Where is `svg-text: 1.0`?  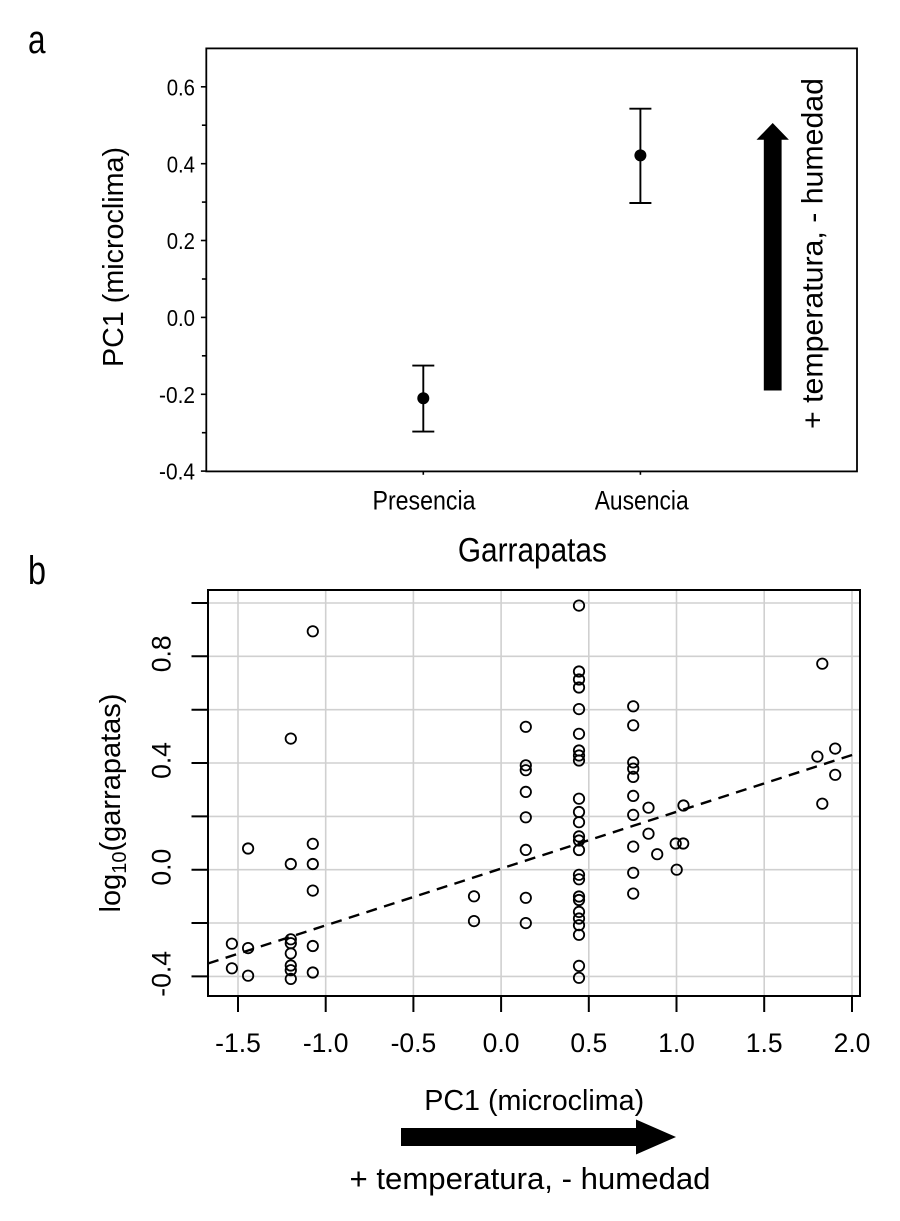
svg-text: 1.0 is located at coordinates (676, 1043).